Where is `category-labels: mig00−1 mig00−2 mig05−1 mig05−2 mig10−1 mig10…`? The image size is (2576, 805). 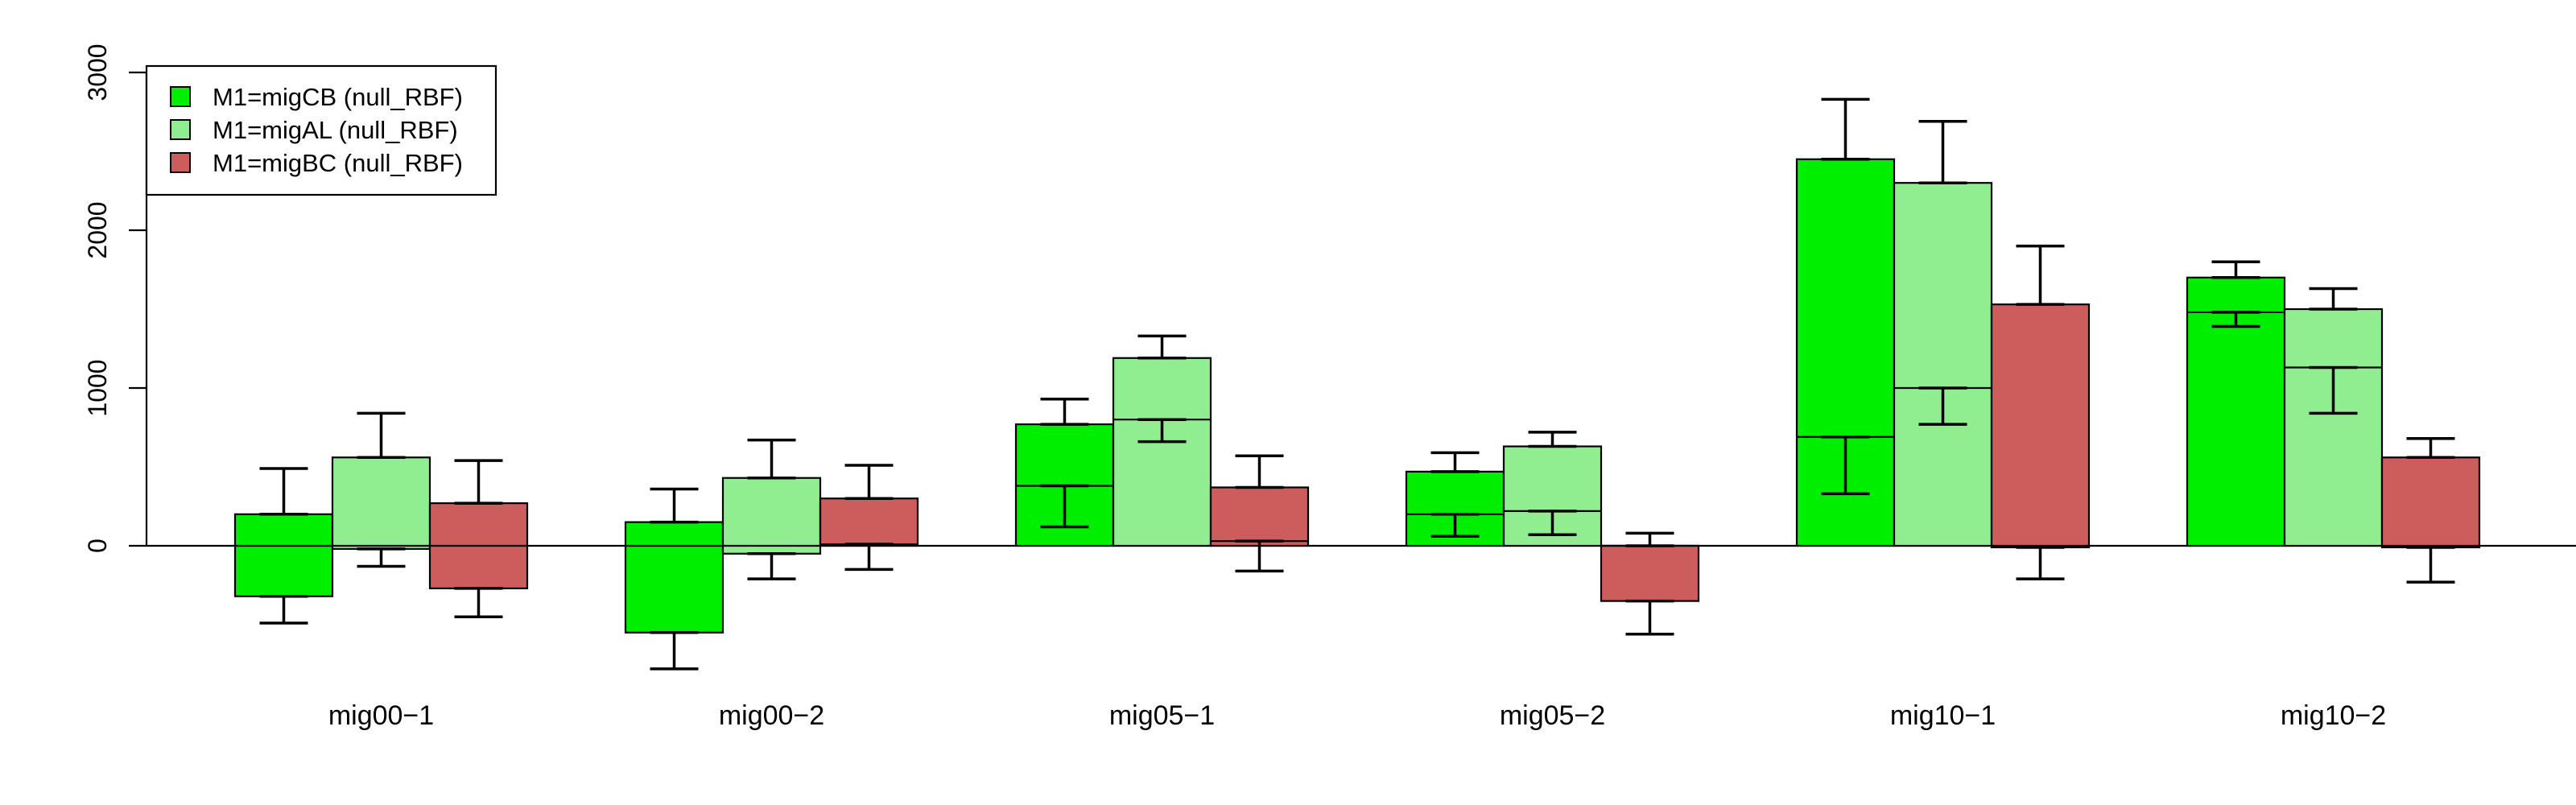
category-labels: mig00−1 mig00−2 mig05−1 mig05−2 mig10−1 mig10… is located at coordinates (1357, 715).